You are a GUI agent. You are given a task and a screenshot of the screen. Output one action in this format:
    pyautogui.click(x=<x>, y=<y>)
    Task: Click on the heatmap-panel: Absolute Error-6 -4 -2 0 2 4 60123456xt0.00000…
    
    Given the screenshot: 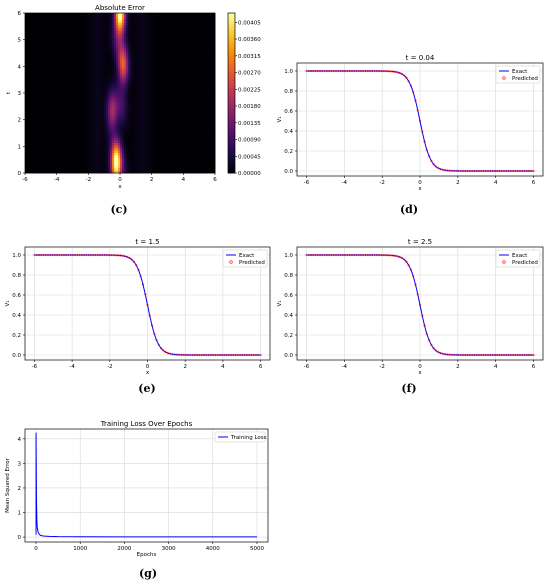 What is the action you would take?
    pyautogui.click(x=133, y=97)
    